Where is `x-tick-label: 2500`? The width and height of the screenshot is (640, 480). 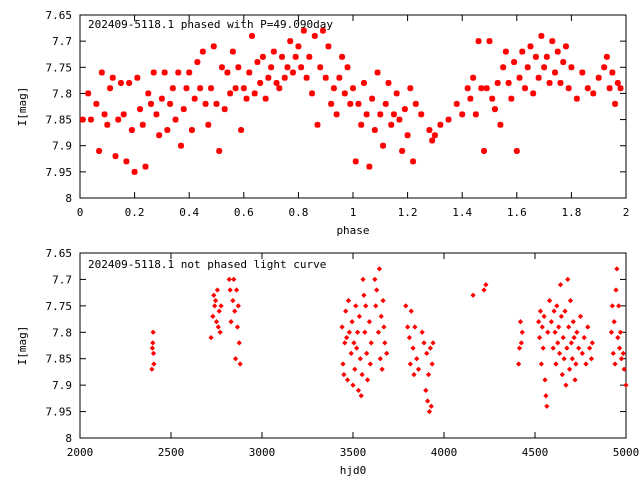
x-tick-label: 2500 is located at coordinates (171, 452).